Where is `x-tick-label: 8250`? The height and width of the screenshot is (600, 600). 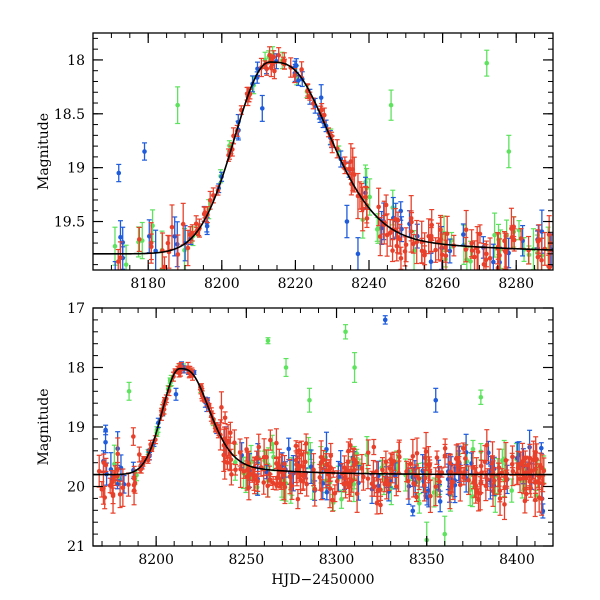 x-tick-label: 8250 is located at coordinates (247, 560).